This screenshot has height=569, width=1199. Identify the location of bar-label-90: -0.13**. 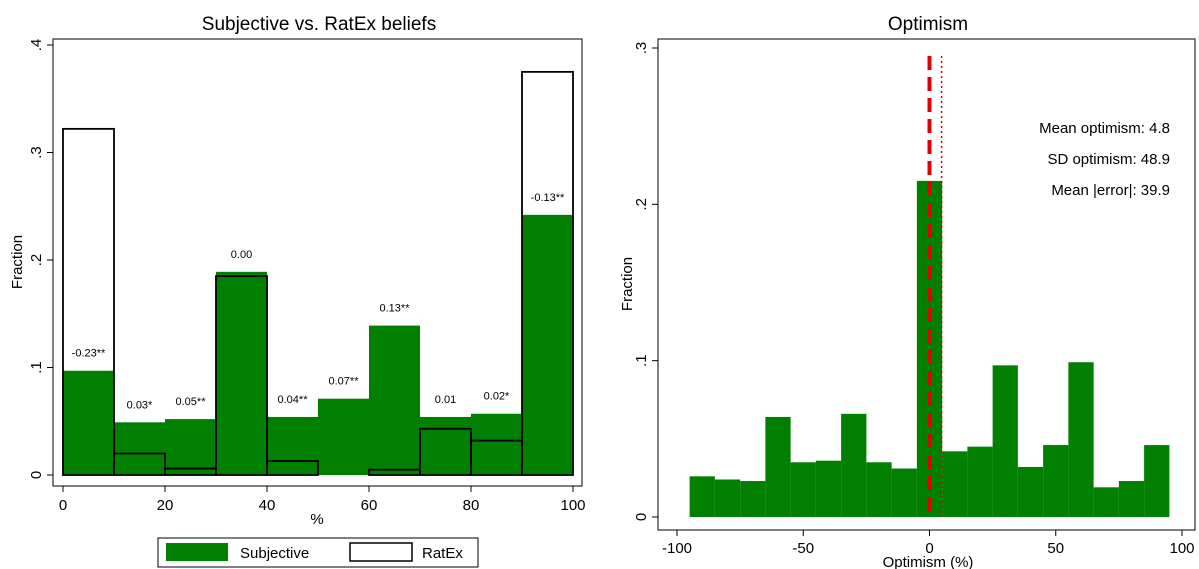
(548, 198).